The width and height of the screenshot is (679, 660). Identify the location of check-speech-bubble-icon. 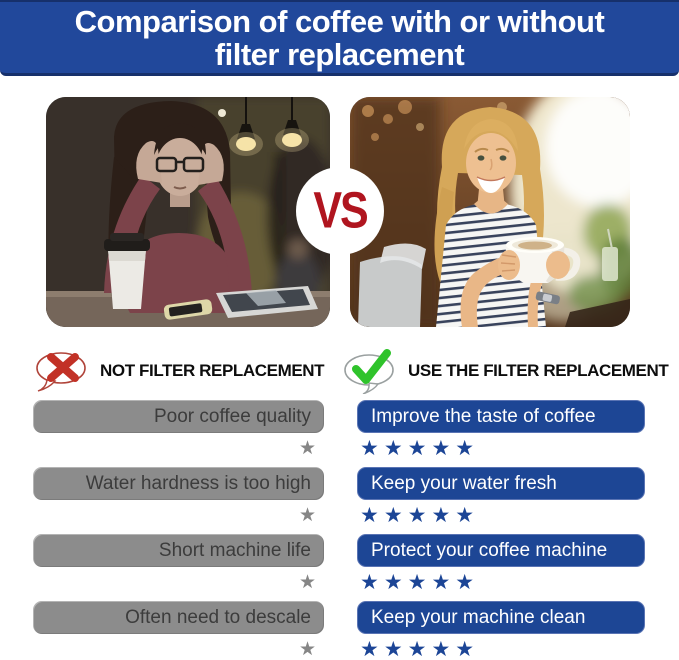
(369, 371).